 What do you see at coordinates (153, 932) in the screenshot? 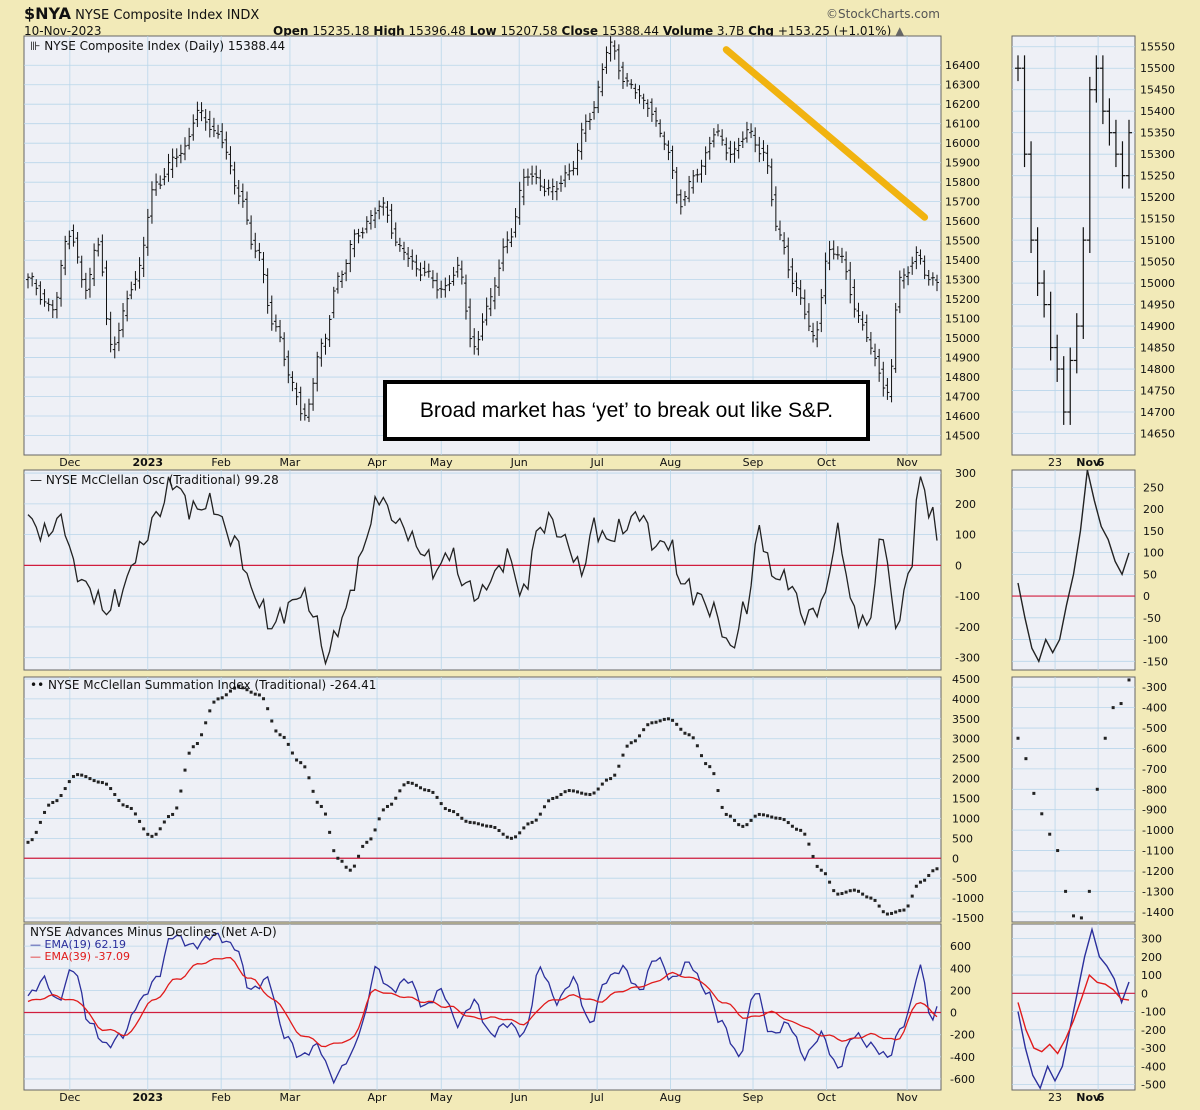
I see `ad-panel-title: NYSE Advances Minus Declines (Net A-D)` at bounding box center [153, 932].